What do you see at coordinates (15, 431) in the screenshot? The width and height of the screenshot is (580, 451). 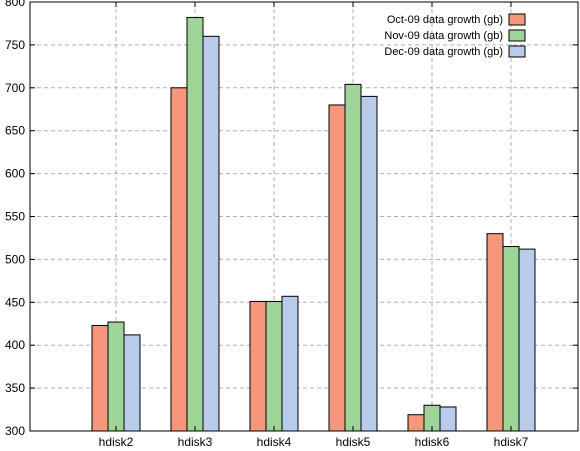 I see `y-tick-label: 300` at bounding box center [15, 431].